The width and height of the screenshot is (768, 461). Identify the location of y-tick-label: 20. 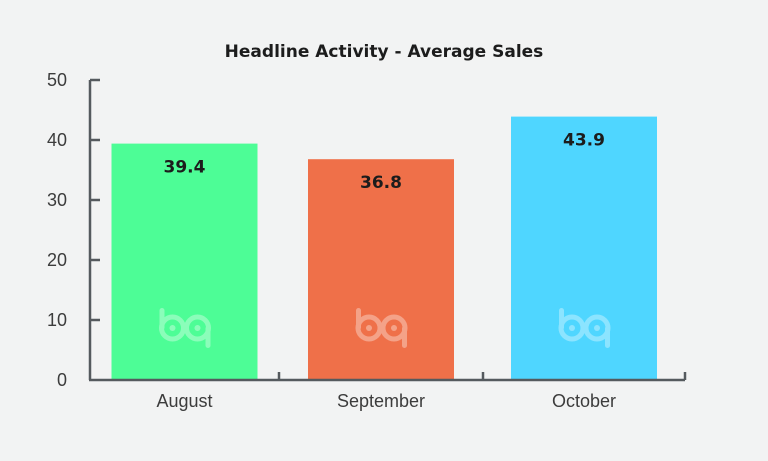
(57, 260).